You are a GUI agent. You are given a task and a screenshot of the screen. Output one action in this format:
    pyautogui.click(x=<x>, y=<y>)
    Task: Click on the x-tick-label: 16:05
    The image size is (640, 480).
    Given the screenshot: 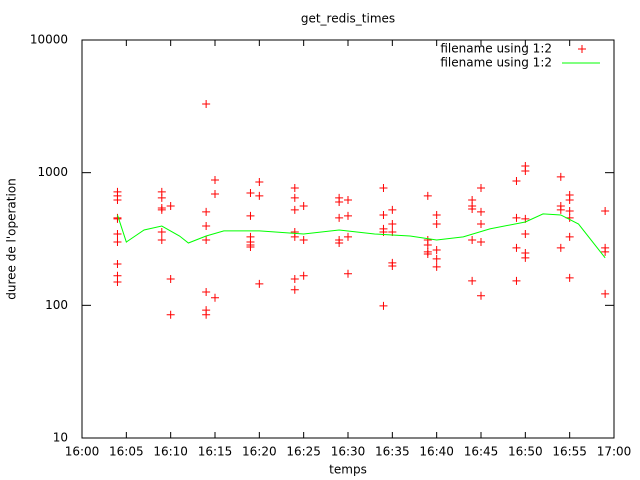 What is the action you would take?
    pyautogui.click(x=126, y=452)
    